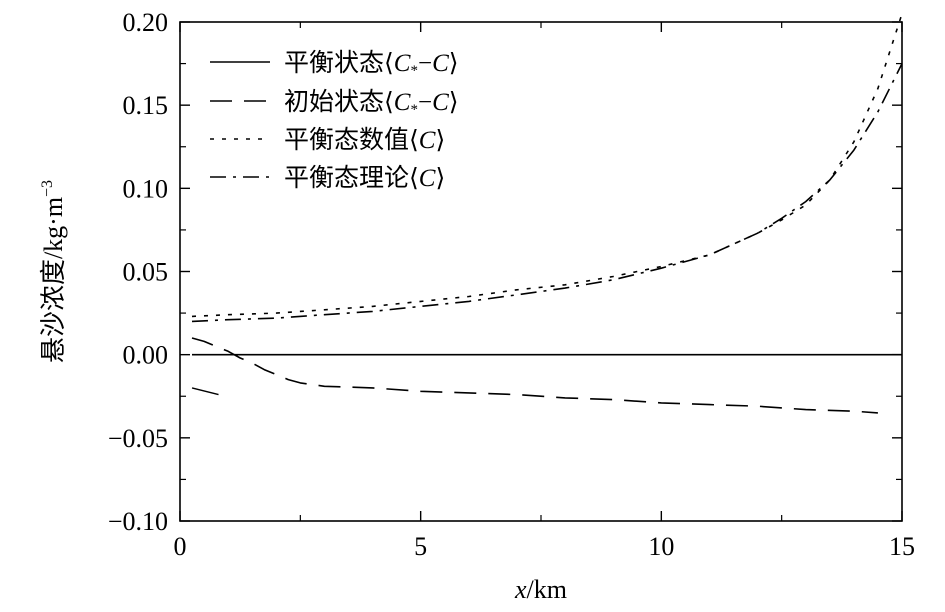  Describe the element at coordinates (371, 64) in the screenshot. I see `legend-label-1: 平衡状态⟨C*−C⟩` at that location.